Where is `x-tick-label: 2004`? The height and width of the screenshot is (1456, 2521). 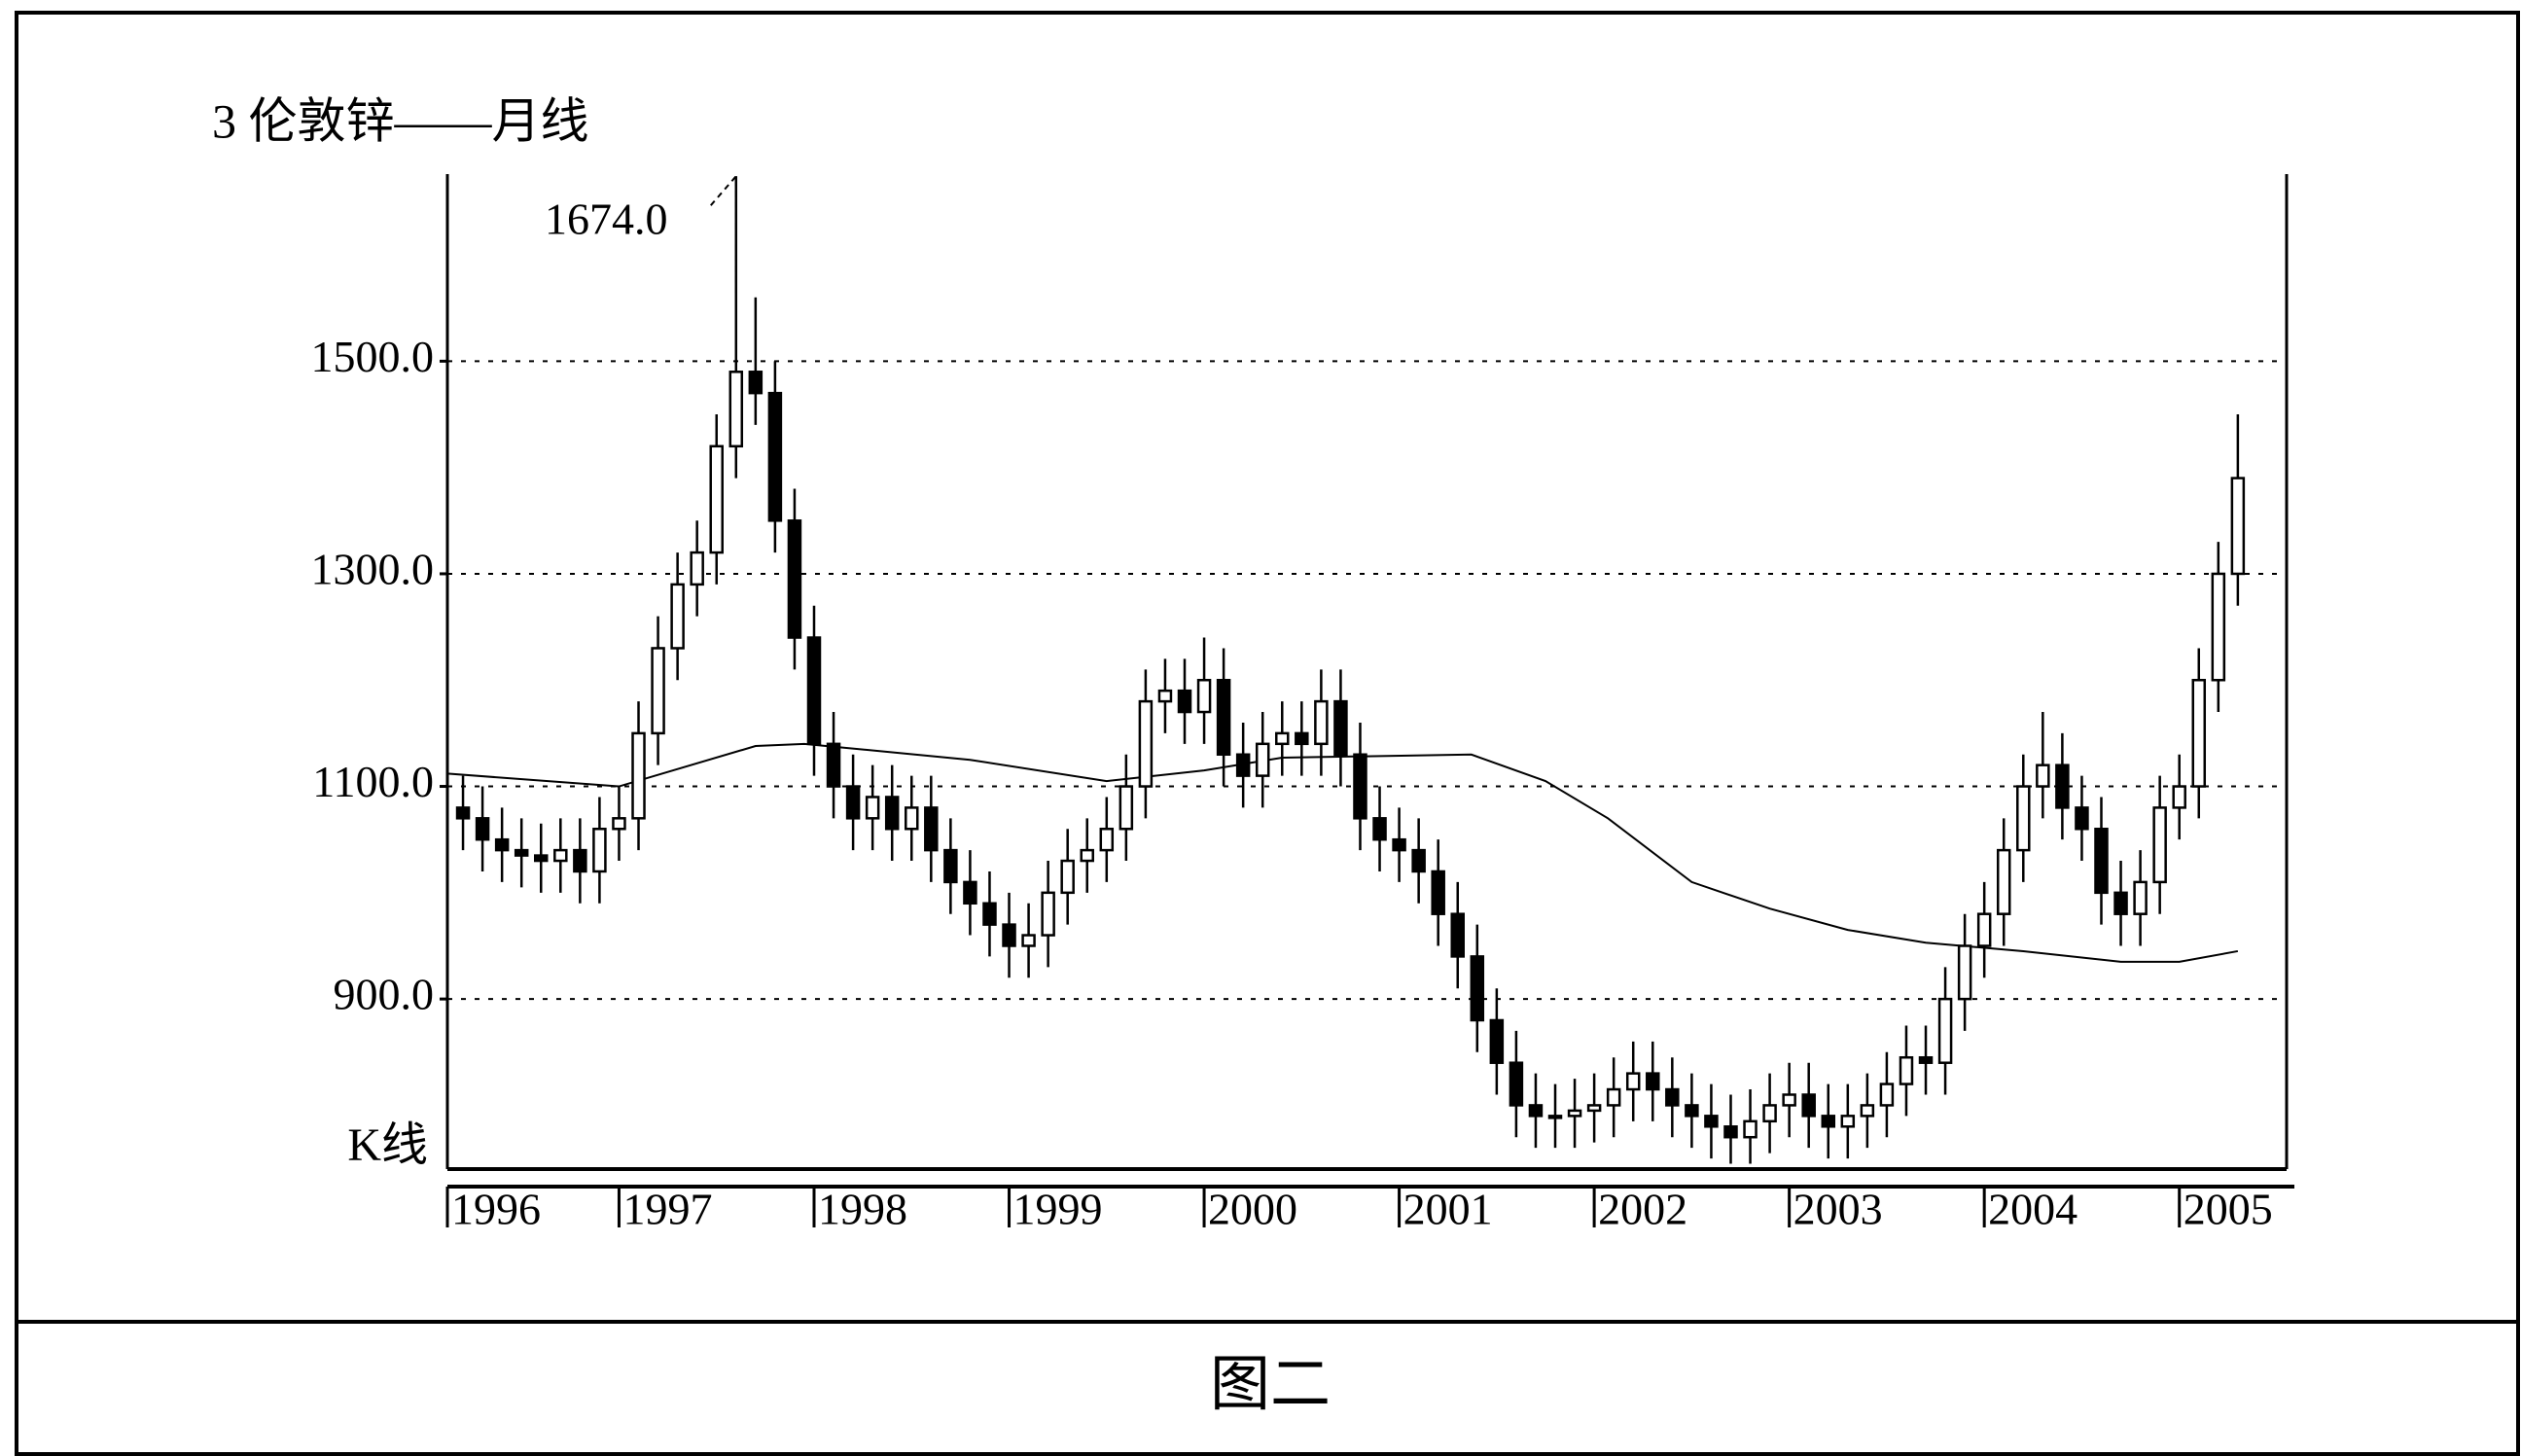 x-tick-label: 2004 is located at coordinates (2032, 1209).